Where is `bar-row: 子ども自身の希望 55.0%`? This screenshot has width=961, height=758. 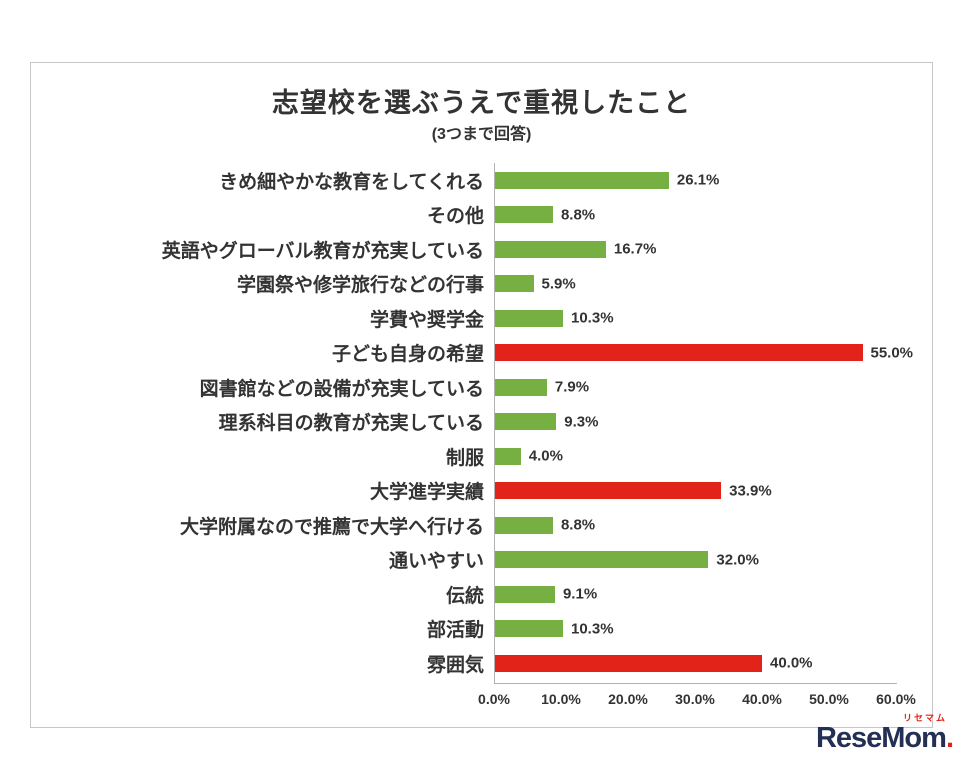 bar-row: 子ども自身の希望 55.0% is located at coordinates (481, 353).